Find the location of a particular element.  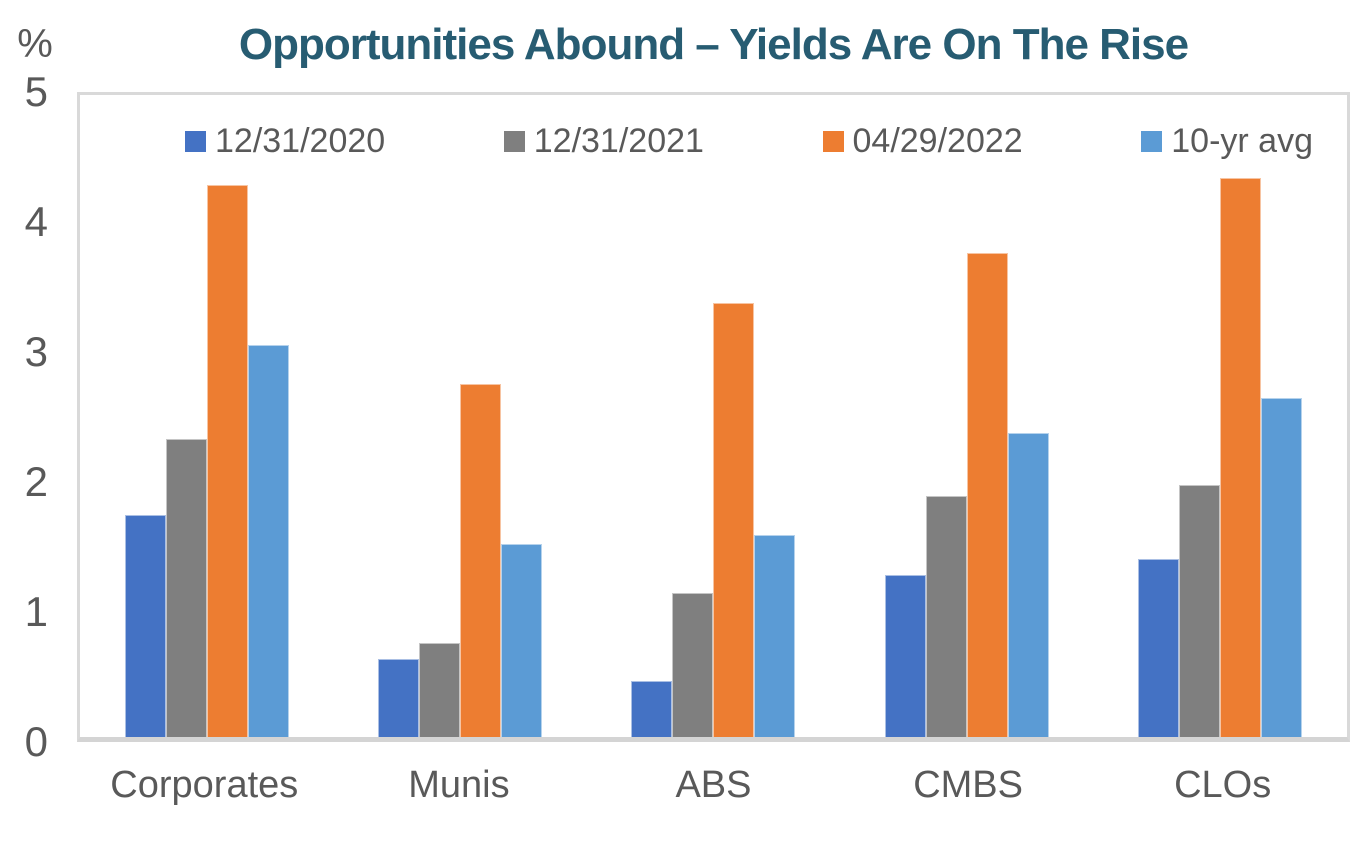

legend-item: 10-yr avg is located at coordinates (1227, 141).